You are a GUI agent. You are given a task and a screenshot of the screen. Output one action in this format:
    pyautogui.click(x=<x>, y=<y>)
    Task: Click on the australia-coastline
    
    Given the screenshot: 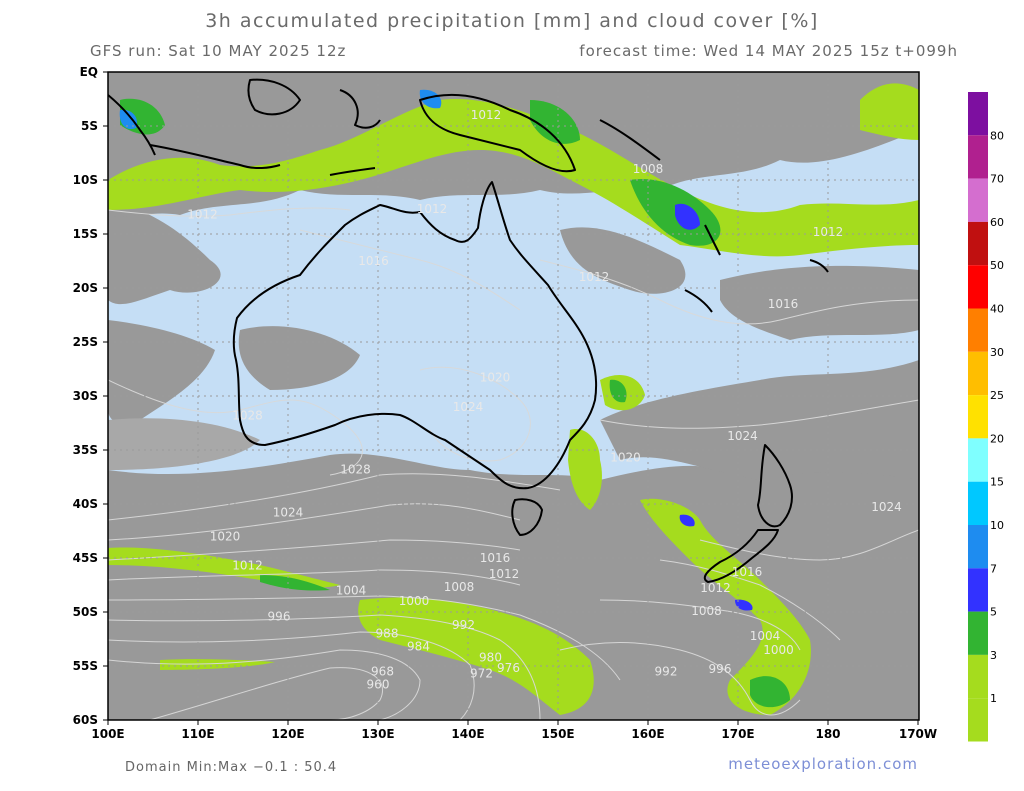 What is the action you would take?
    pyautogui.click(x=415, y=335)
    